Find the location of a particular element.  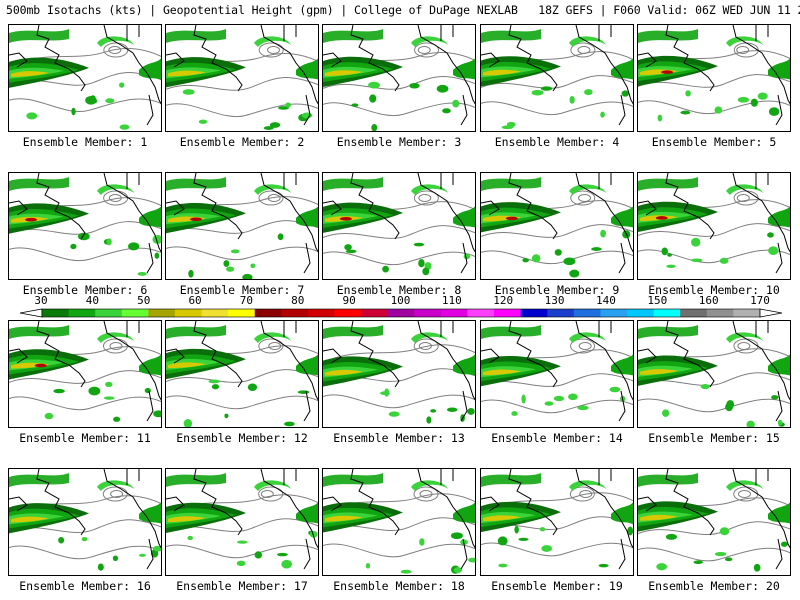

ensemble-member-label: Ensemble Member: 19 is located at coordinates (557, 586).